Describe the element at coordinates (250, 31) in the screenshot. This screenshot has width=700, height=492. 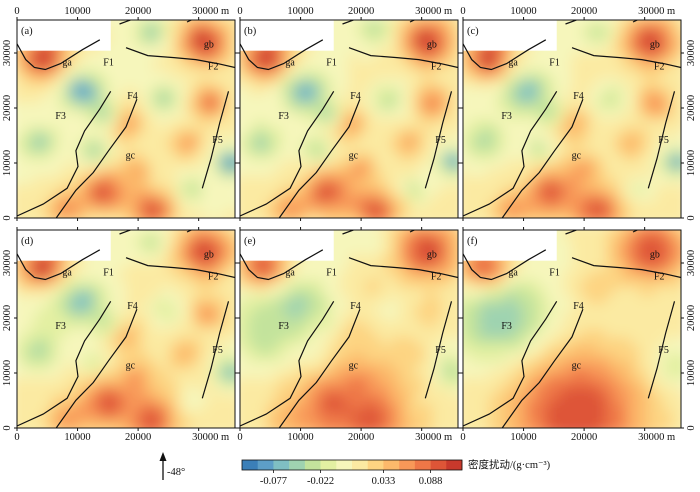
I see `panel-label: (b)` at that location.